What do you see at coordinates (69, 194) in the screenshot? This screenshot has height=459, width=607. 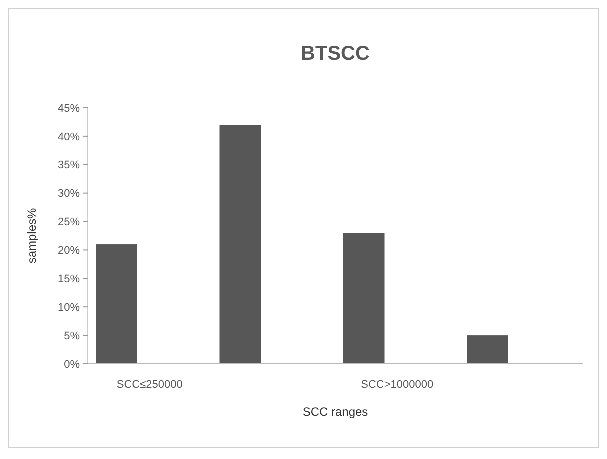 I see `y-tick-label: 30%` at bounding box center [69, 194].